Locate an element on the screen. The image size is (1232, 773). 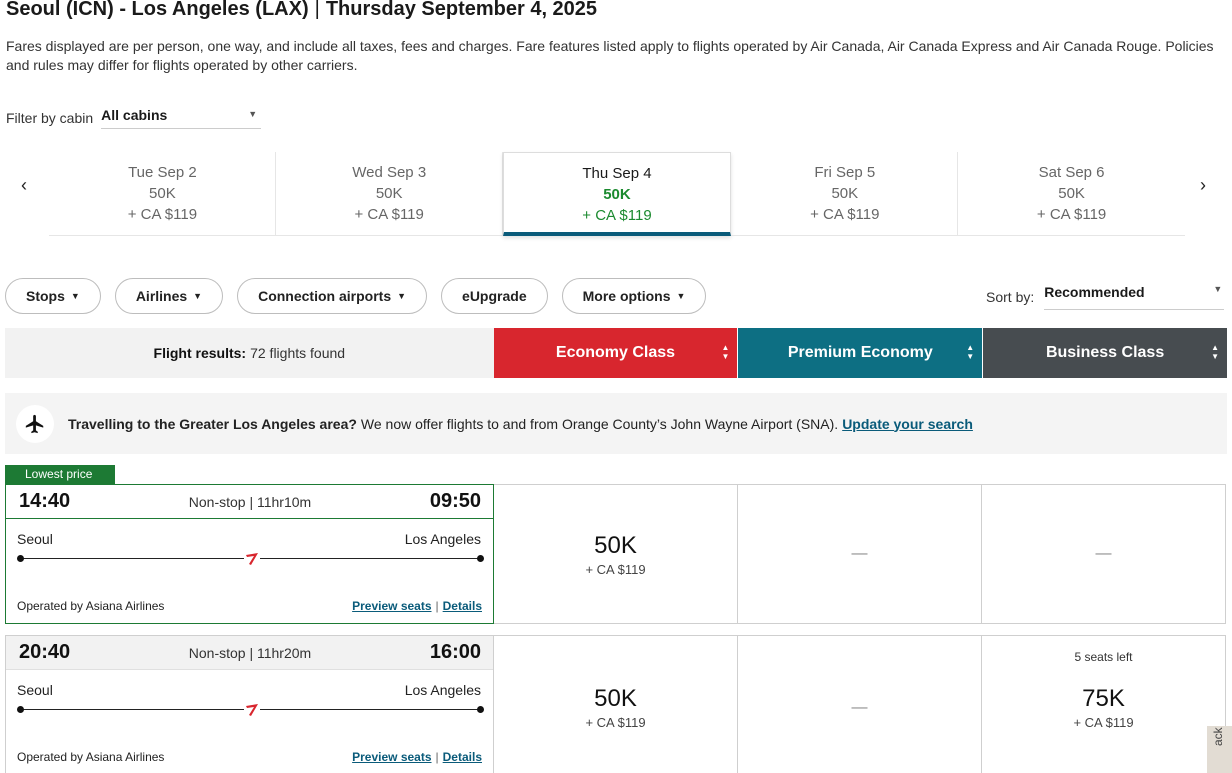
next-dates-button: › is located at coordinates (1203, 185).